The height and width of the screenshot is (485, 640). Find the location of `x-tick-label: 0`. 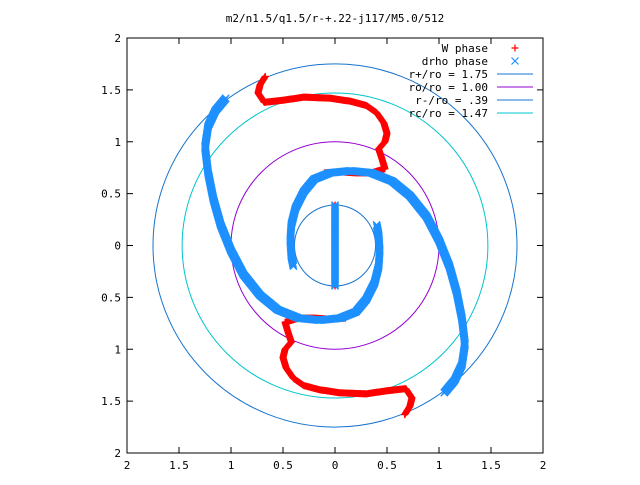

x-tick-label: 0 is located at coordinates (335, 465).